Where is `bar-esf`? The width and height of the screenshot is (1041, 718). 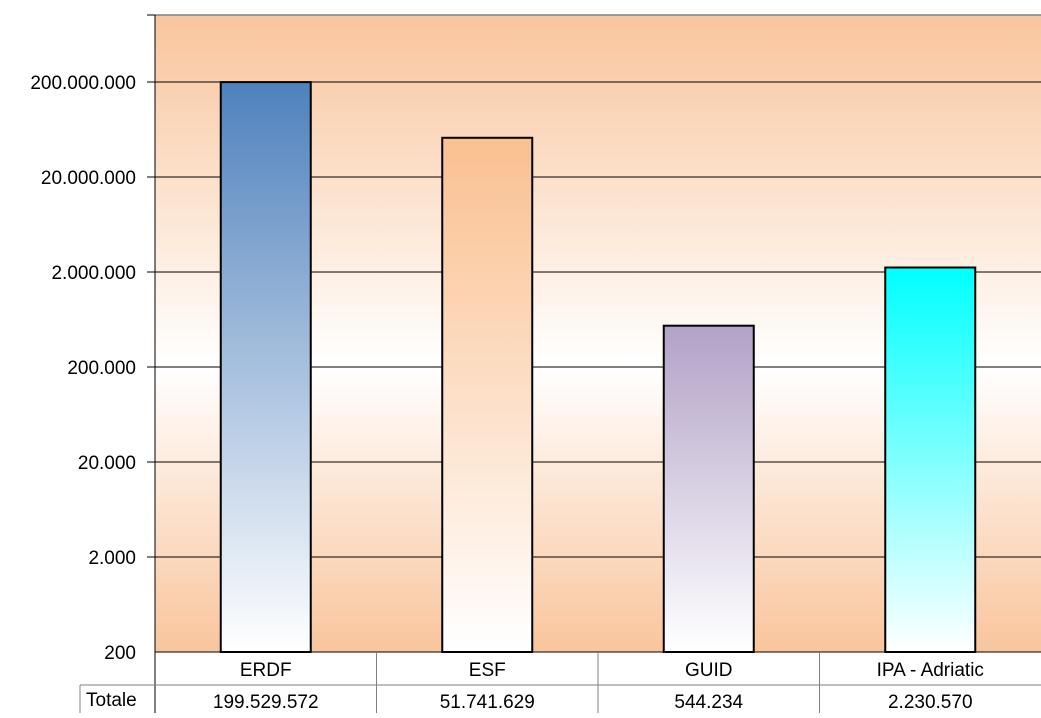
bar-esf is located at coordinates (487, 395).